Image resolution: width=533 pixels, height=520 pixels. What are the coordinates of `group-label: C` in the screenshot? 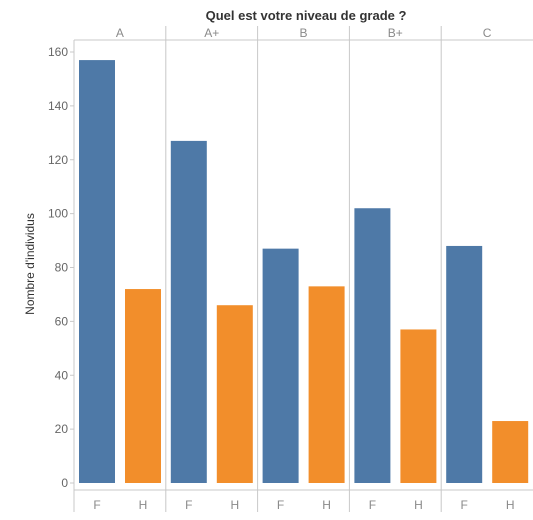 It's located at (487, 33).